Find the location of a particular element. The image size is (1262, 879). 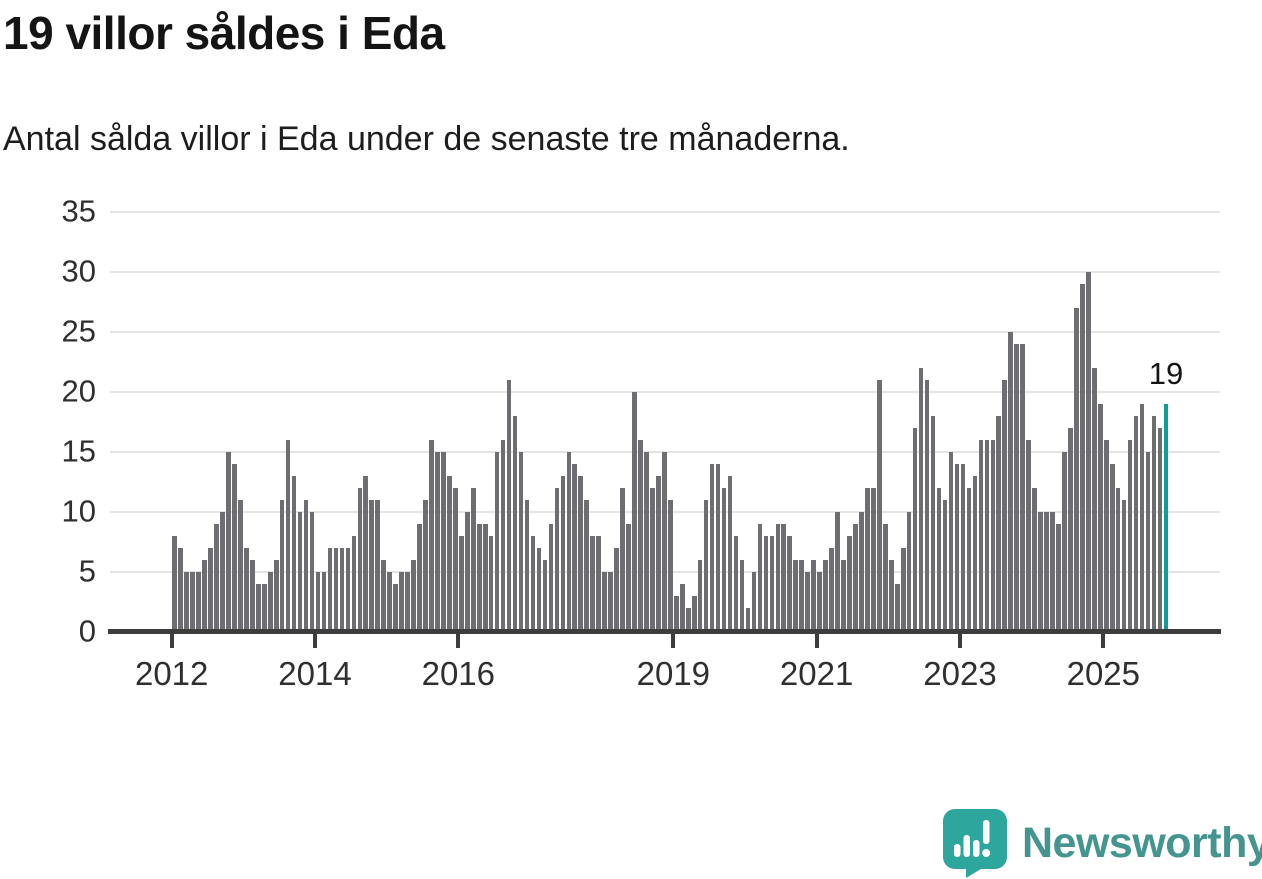

x-axis-tick-label: 2025 is located at coordinates (1103, 673).